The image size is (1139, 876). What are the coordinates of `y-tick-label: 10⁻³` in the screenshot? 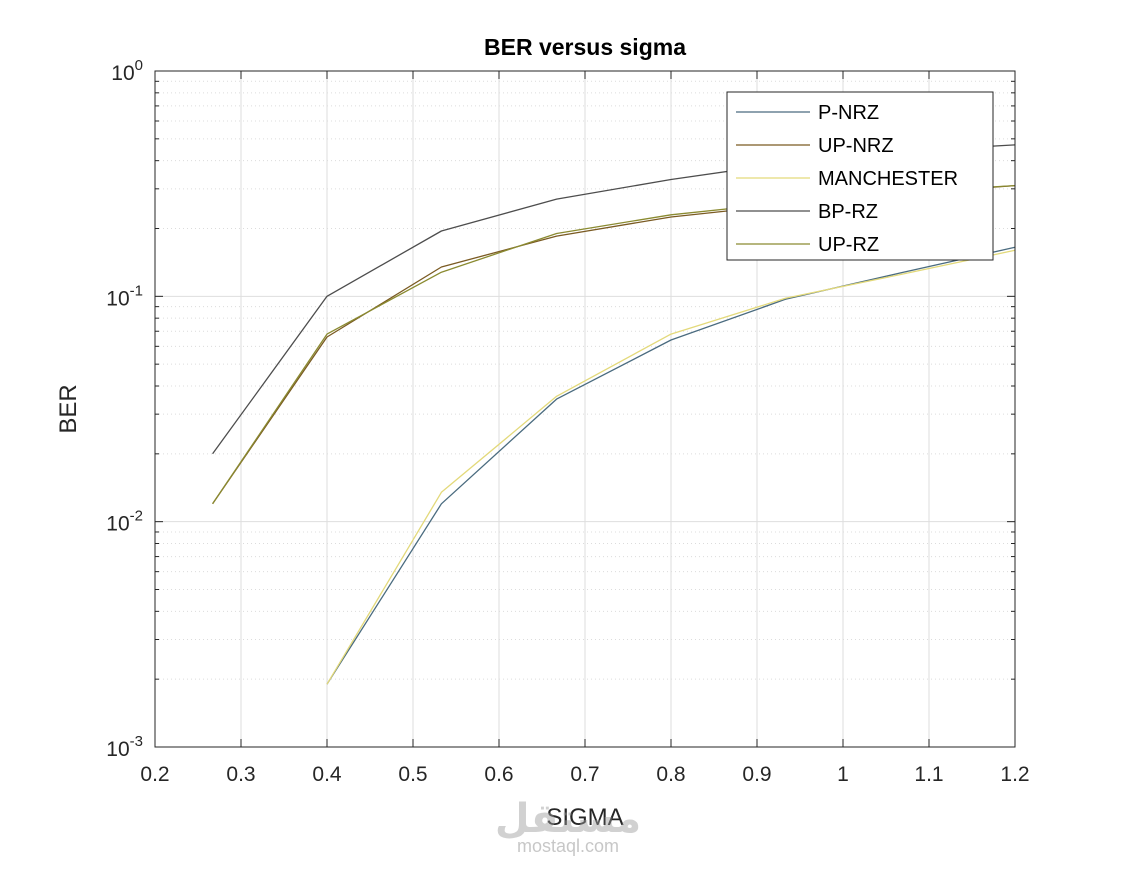 It's located at (124, 747).